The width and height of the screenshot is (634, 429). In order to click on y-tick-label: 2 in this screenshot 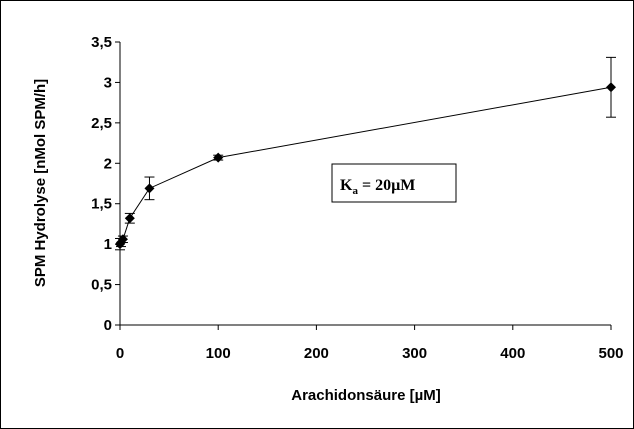, I will do `click(108, 163)`.